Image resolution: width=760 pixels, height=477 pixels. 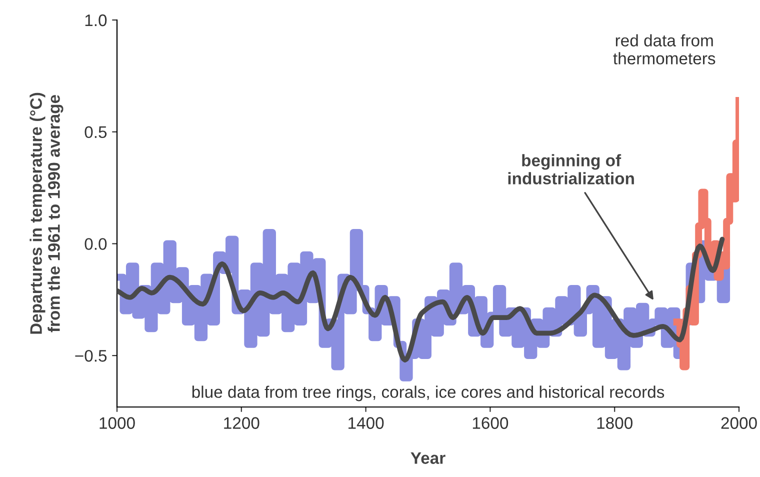 What do you see at coordinates (117, 423) in the screenshot?
I see `x-tick-label: 1000` at bounding box center [117, 423].